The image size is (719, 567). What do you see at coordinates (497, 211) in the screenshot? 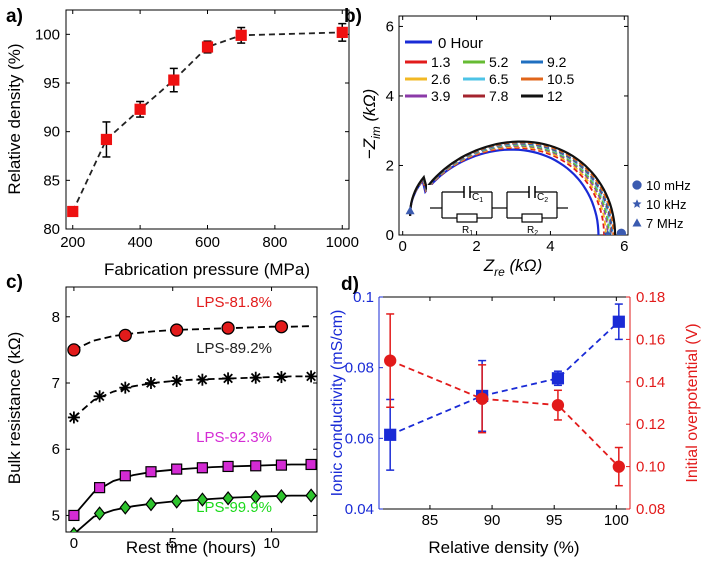
I see `equivalent-circuit-icon: C1 R1 C2 R2` at bounding box center [497, 211].